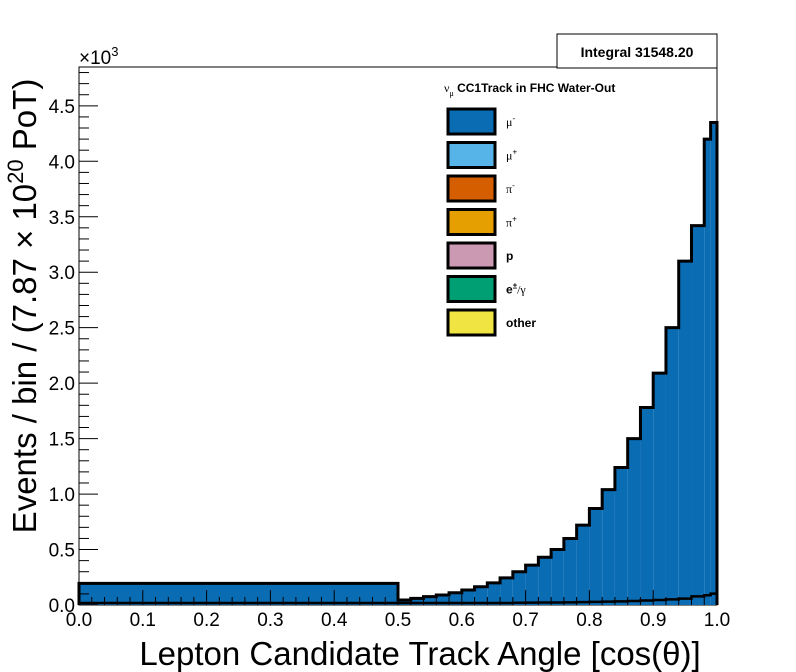 The image size is (796, 672). I want to click on y-tick-label: 4.5, so click(62, 107).